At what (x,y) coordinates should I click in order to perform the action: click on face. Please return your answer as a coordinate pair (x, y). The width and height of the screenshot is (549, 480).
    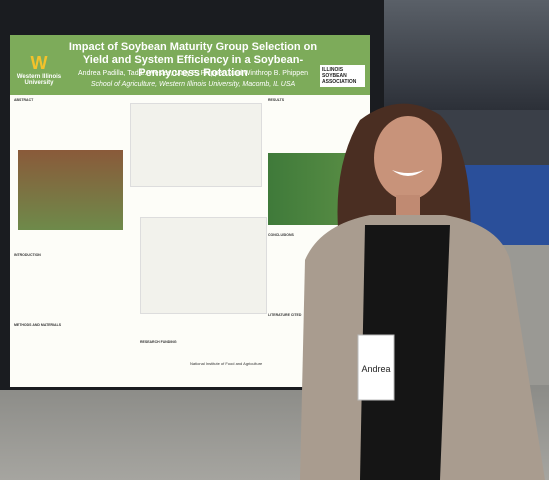
    Looking at the image, I should click on (408, 158).